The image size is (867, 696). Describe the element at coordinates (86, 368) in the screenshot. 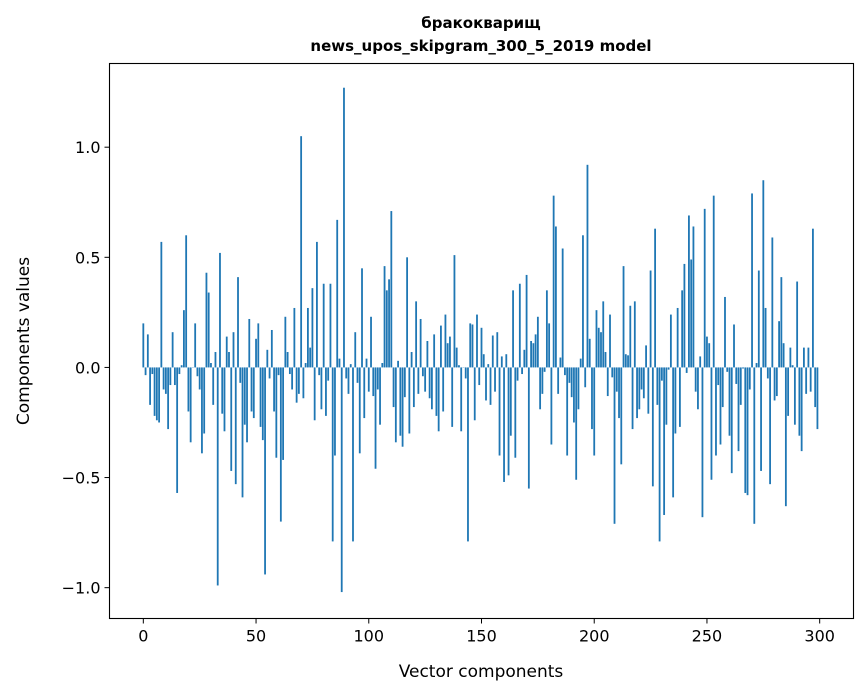

I see `y-axis-ticks: −1.0 −0.5 0.0 0.5 1.0` at that location.